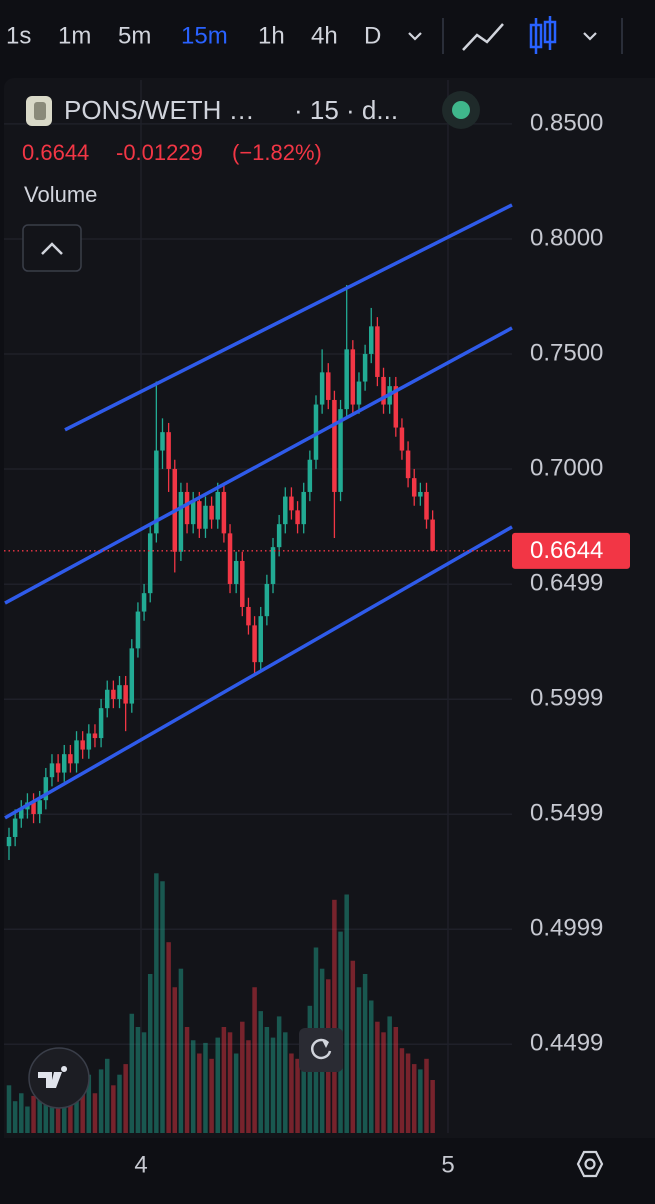  What do you see at coordinates (566, 1043) in the screenshot?
I see `y-tick-label: 0.4499` at bounding box center [566, 1043].